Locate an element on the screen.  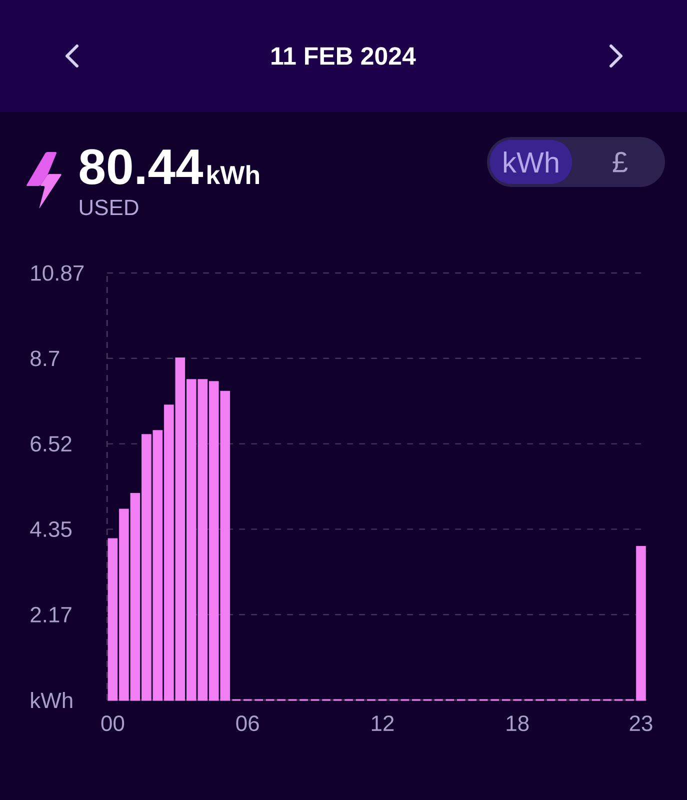
x-tick-label: 23 is located at coordinates (641, 724).